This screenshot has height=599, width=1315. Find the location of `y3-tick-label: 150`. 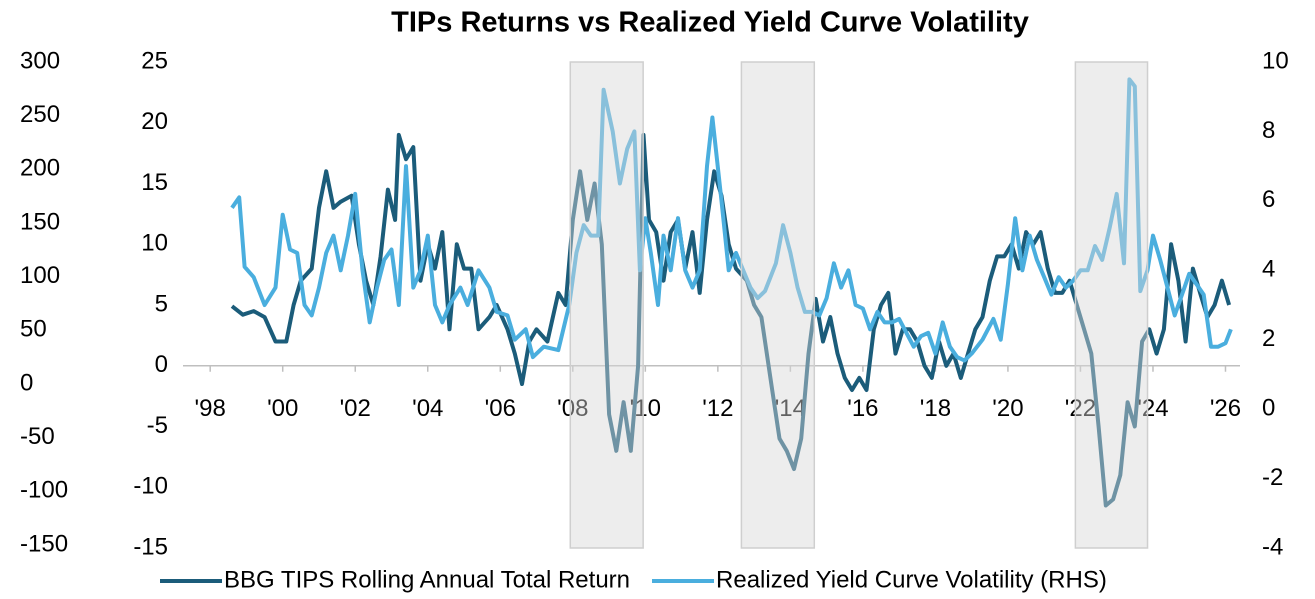

y3-tick-label: 150 is located at coordinates (40, 221).